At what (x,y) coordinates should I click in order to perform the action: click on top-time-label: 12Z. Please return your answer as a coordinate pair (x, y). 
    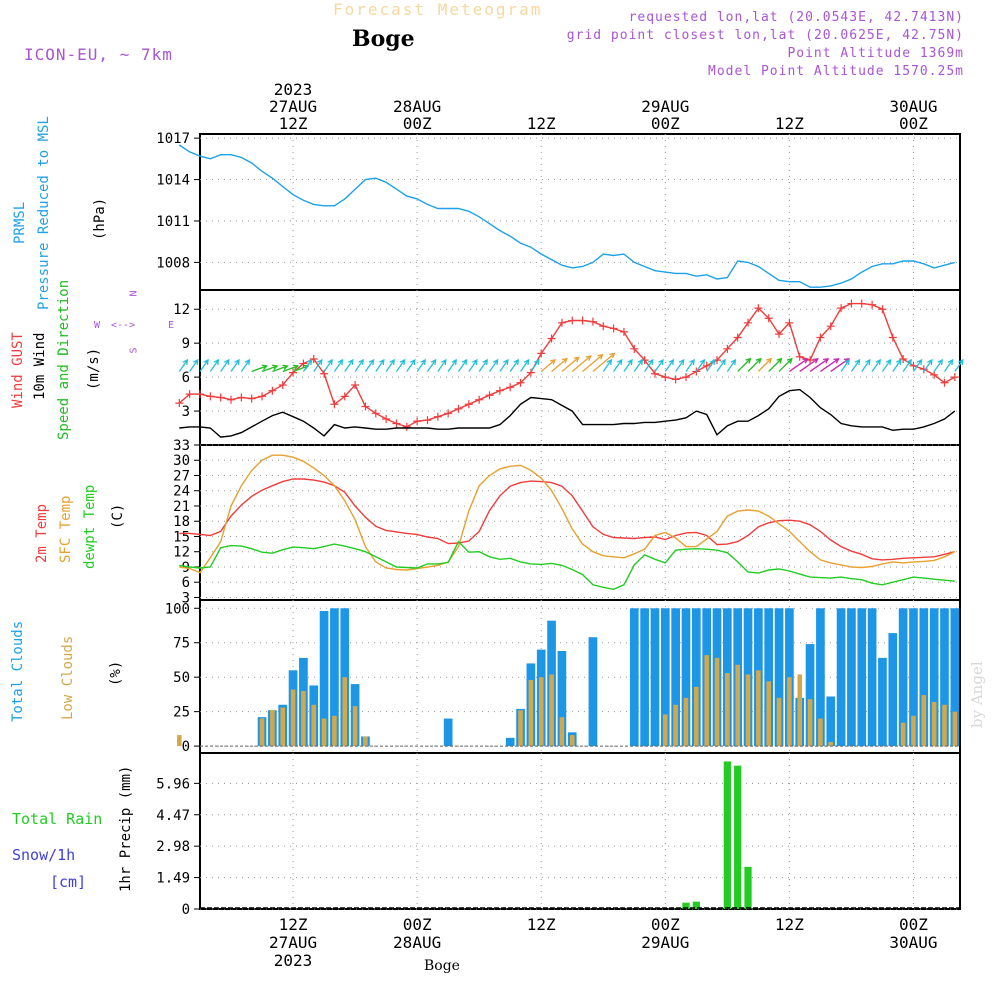
    Looking at the image, I should click on (293, 123).